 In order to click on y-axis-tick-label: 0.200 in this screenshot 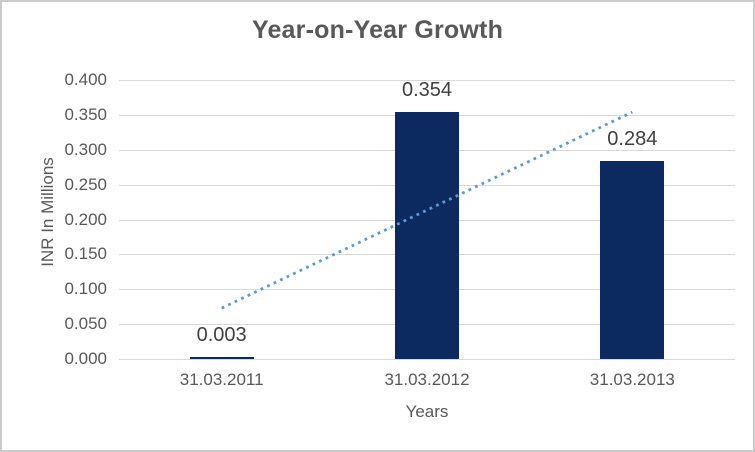, I will do `click(85, 219)`.